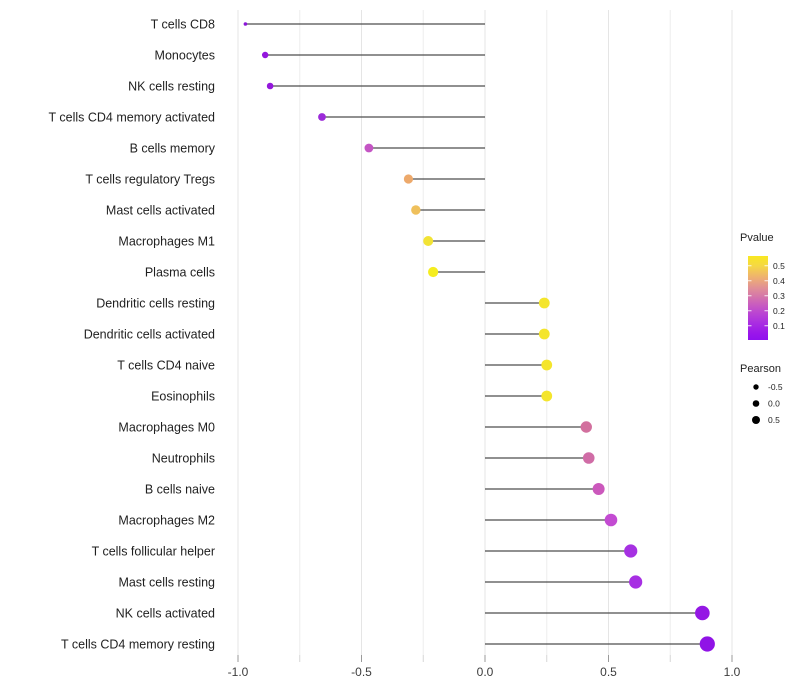 The image size is (800, 700). Describe the element at coordinates (267, 118) in the screenshot. I see `lollipop-row: T cells CD4 memory activated` at that location.